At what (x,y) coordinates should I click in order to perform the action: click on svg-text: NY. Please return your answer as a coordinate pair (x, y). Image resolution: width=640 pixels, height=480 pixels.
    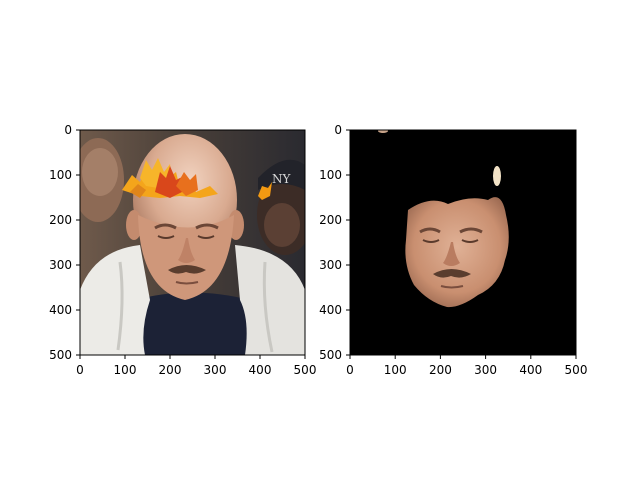
    Looking at the image, I should click on (282, 179).